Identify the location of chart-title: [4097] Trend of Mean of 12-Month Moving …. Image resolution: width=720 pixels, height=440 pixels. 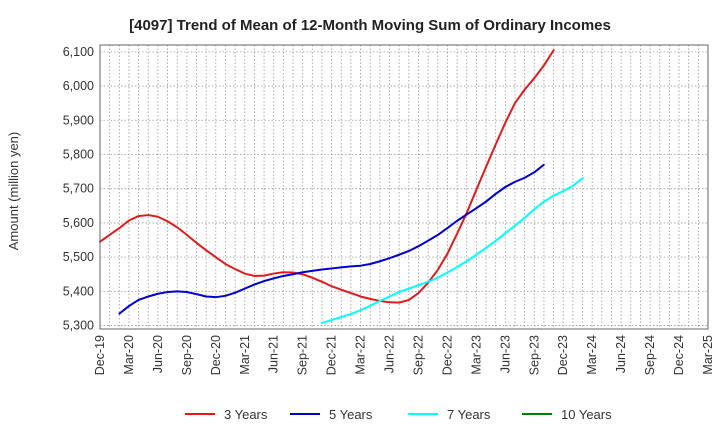
(370, 25).